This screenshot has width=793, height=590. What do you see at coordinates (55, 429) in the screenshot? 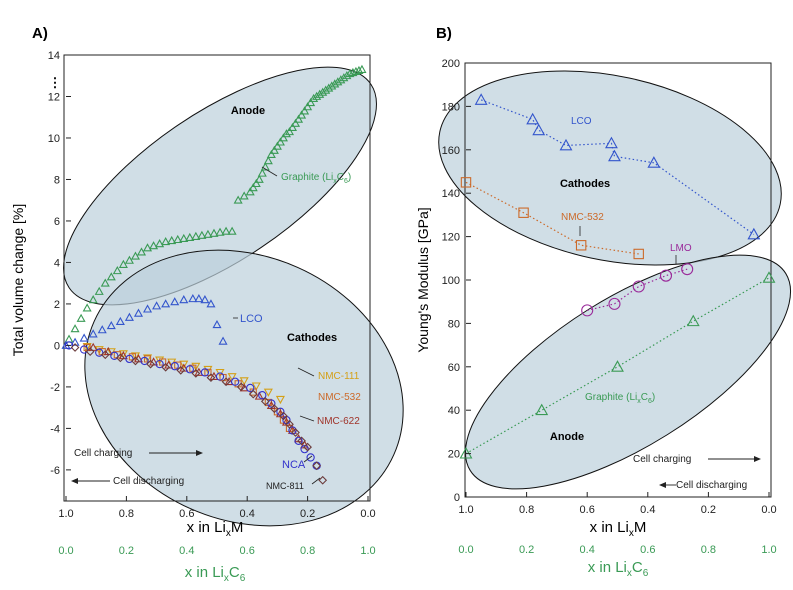
I see `y-tick-label: -4` at bounding box center [55, 429].